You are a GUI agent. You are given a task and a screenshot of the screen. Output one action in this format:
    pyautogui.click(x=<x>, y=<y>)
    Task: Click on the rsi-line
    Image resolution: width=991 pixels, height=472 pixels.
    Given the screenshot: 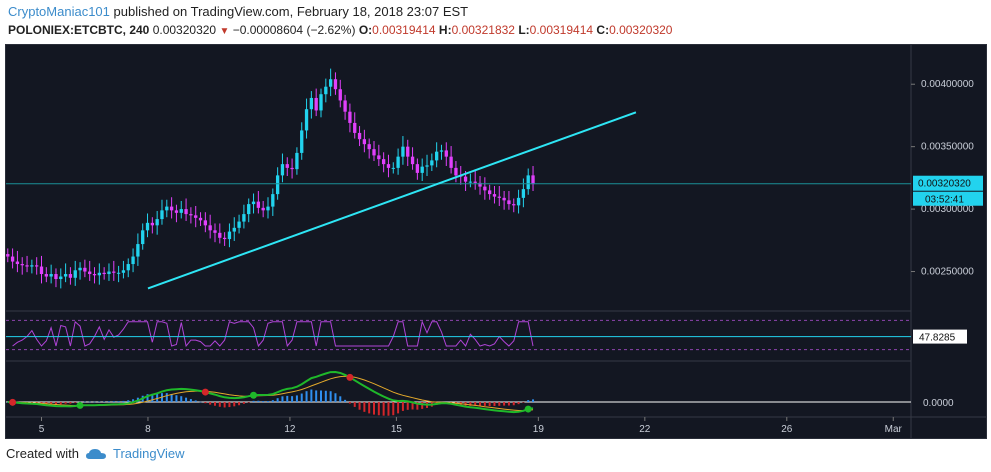 What is the action you would take?
    pyautogui.click(x=273, y=334)
    